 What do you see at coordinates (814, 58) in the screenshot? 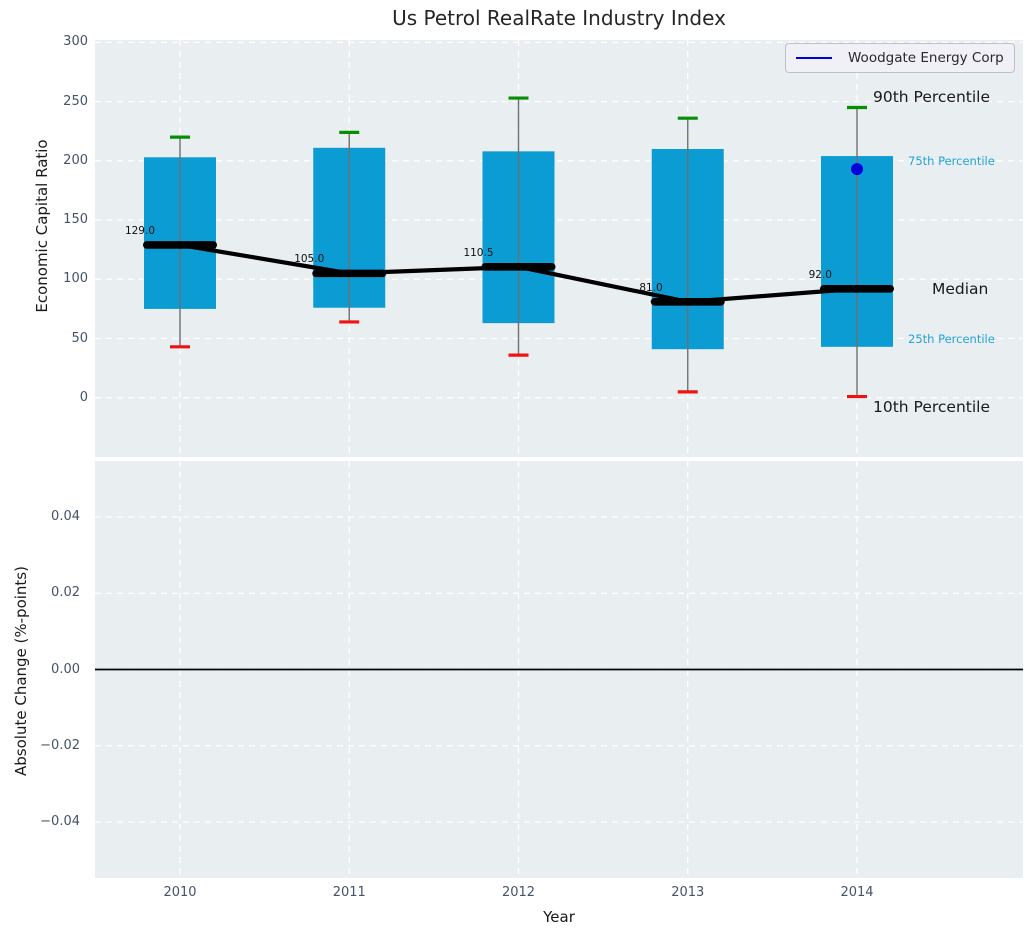
I see `legend-line-sample` at bounding box center [814, 58].